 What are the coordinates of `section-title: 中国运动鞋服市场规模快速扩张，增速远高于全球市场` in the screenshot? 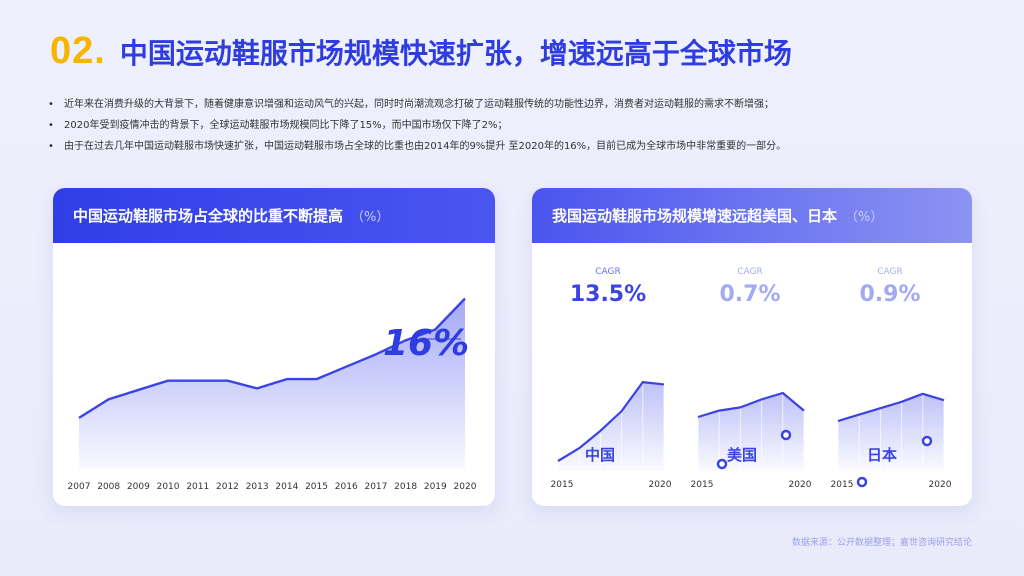 It's located at (455, 53).